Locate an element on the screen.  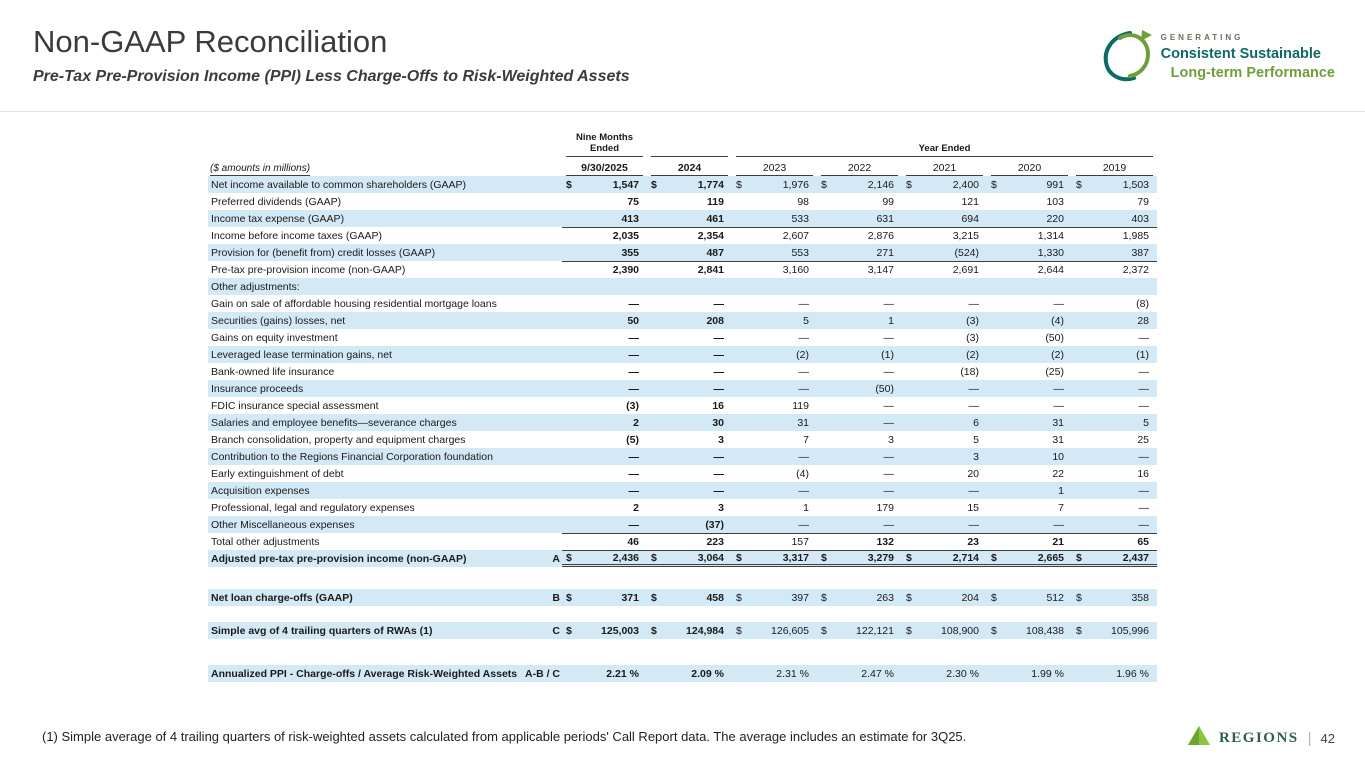
value-cell: 2,644 is located at coordinates (1029, 269).